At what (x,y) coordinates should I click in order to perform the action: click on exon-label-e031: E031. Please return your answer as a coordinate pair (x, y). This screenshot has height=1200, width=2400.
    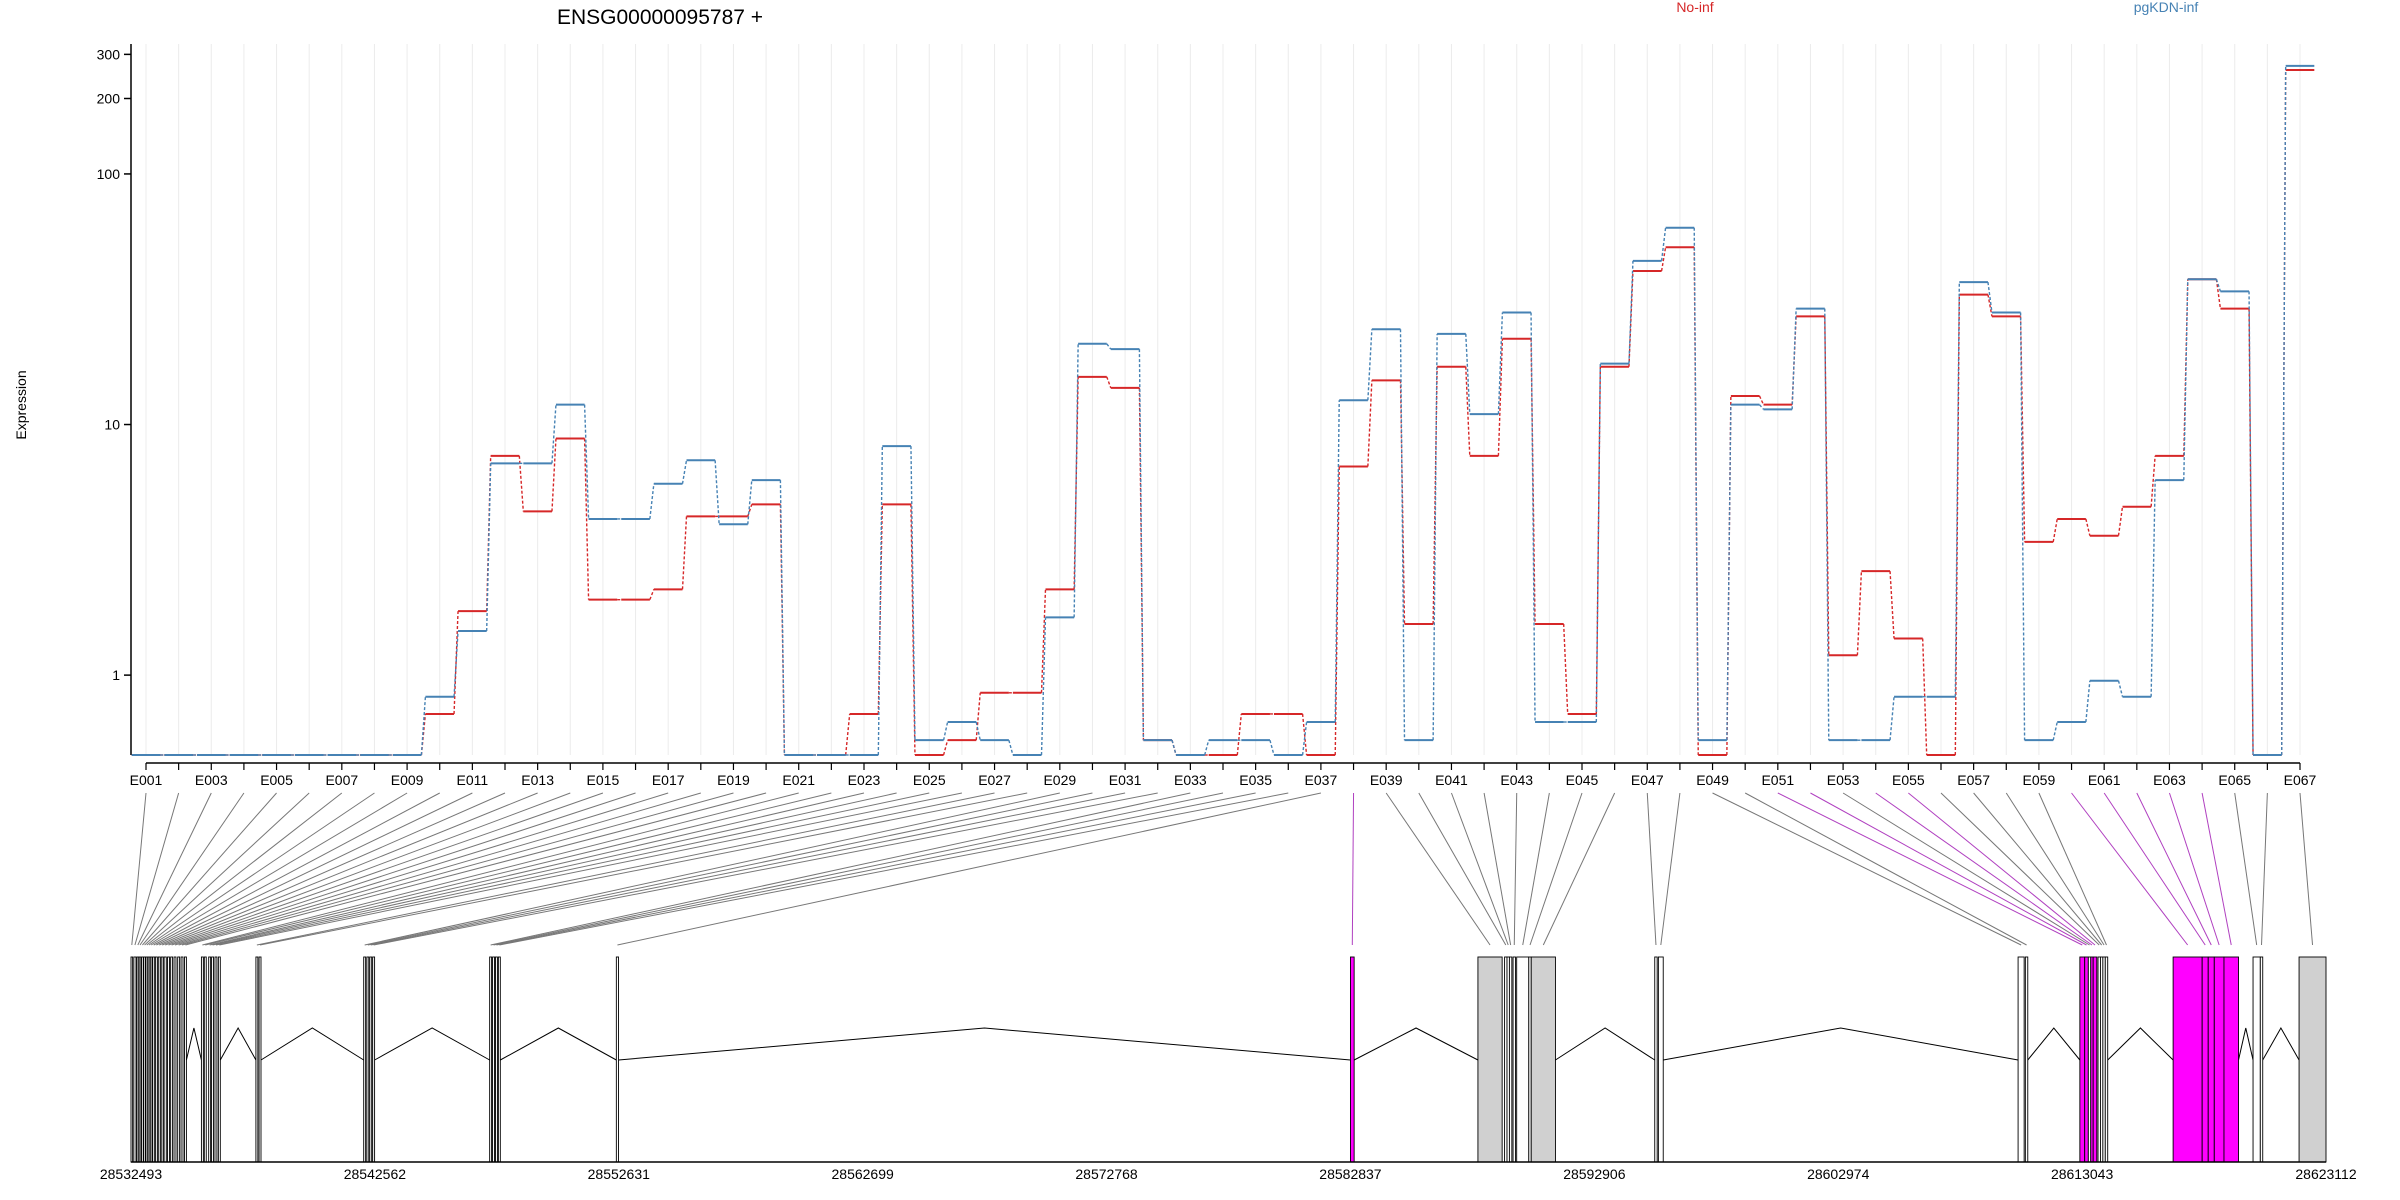
    Looking at the image, I should click on (1125, 780).